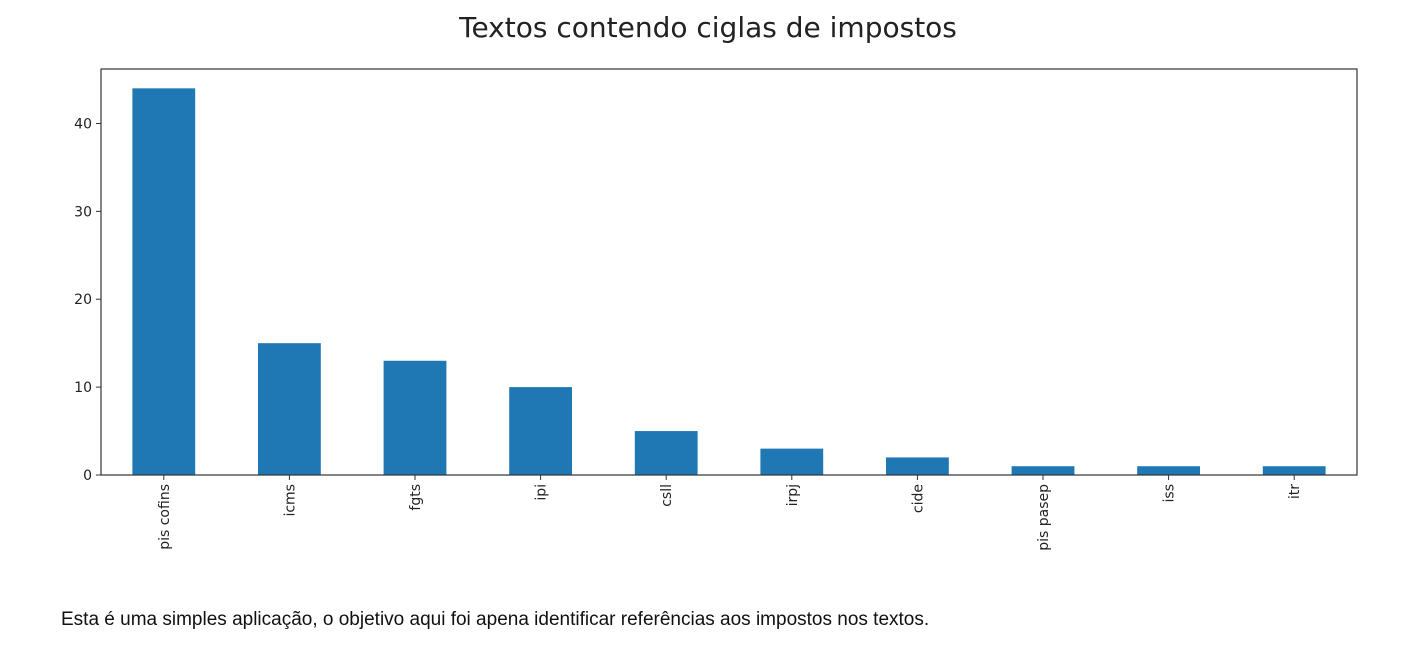  I want to click on x-tick-label-iss: iss, so click(1170, 493).